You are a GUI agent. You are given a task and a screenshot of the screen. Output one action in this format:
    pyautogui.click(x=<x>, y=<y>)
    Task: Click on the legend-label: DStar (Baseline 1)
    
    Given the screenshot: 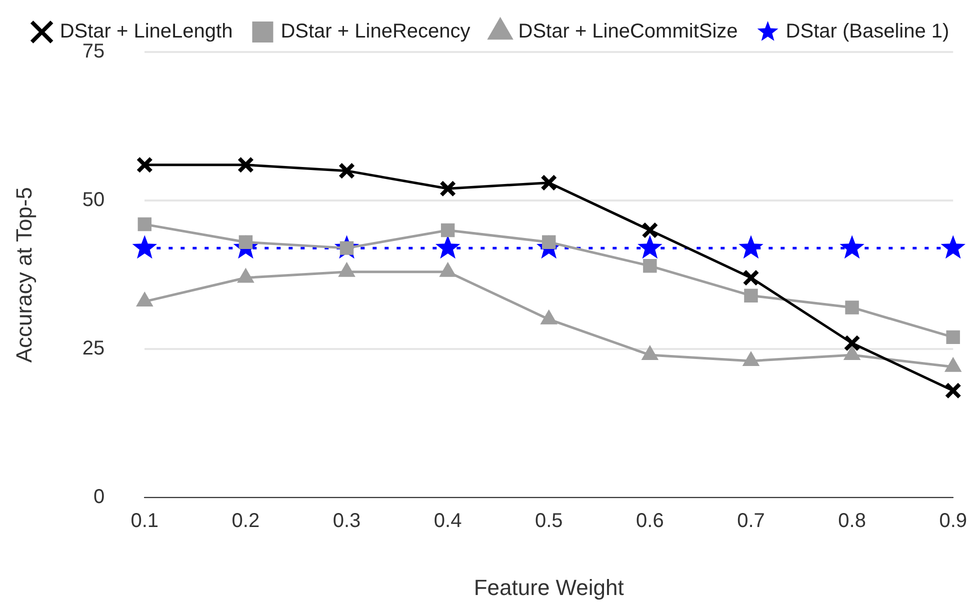 What is the action you would take?
    pyautogui.click(x=868, y=31)
    